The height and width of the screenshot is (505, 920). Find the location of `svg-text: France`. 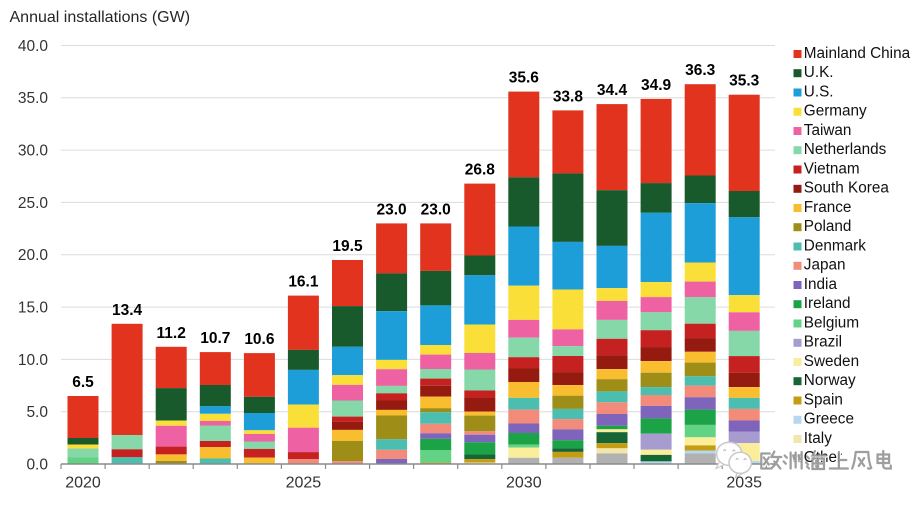

svg-text: France is located at coordinates (828, 207).